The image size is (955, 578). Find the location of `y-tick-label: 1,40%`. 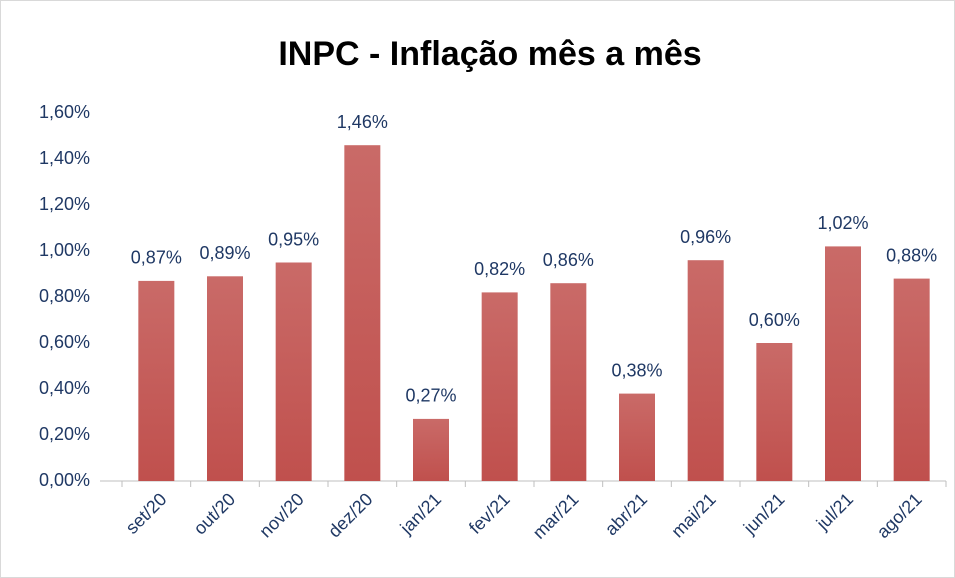

y-tick-label: 1,40% is located at coordinates (64, 158).